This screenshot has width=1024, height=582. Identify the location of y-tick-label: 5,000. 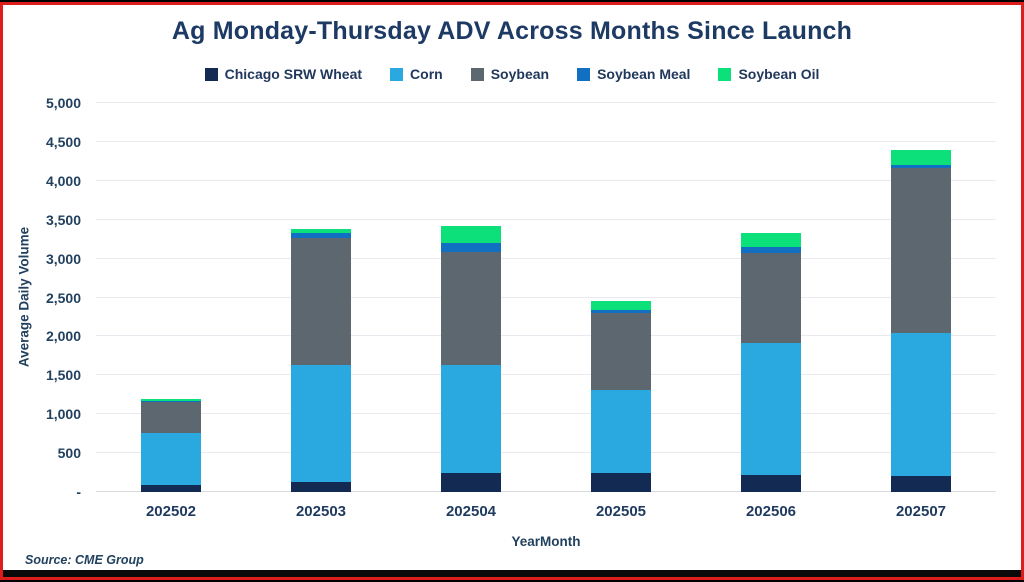
(63, 103).